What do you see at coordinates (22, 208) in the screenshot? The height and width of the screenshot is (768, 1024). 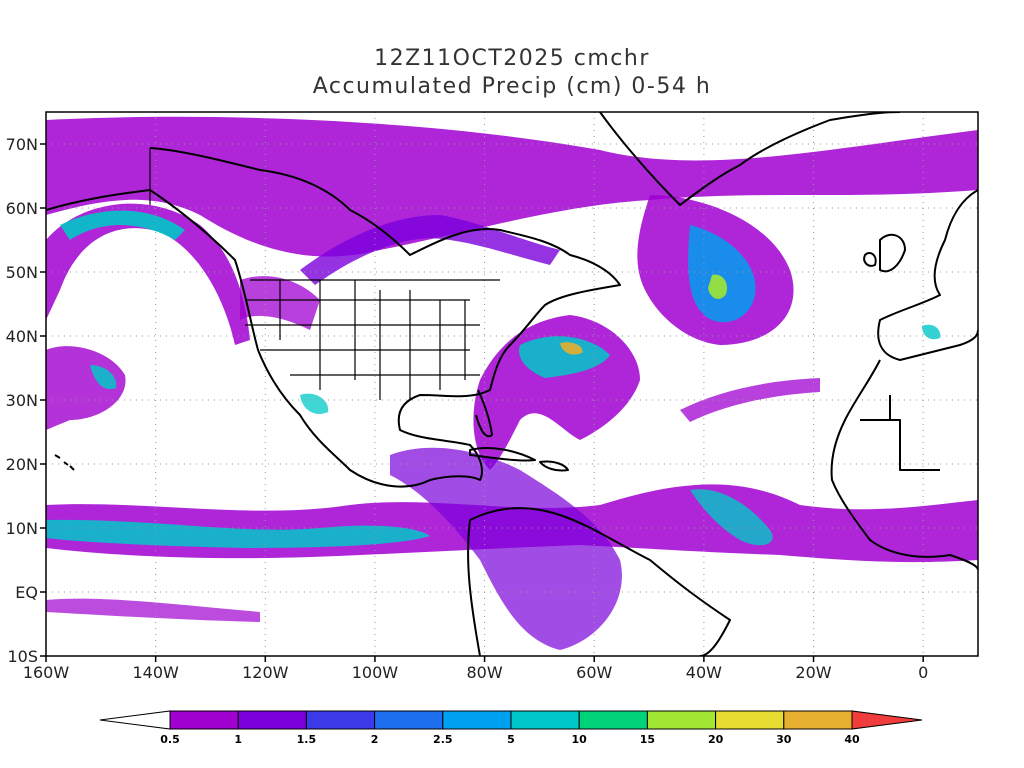 I see `y-tick-label: 60N` at bounding box center [22, 208].